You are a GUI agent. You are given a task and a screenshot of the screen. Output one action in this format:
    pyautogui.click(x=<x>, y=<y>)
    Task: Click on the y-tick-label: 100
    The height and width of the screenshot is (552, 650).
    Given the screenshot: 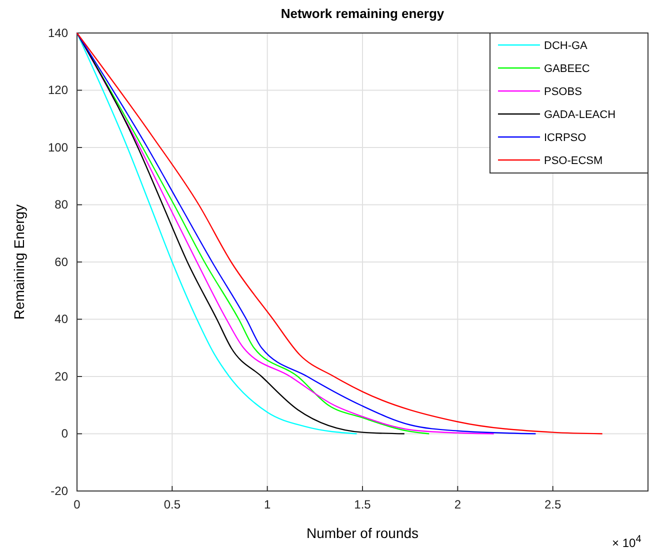 What is the action you would take?
    pyautogui.click(x=58, y=147)
    